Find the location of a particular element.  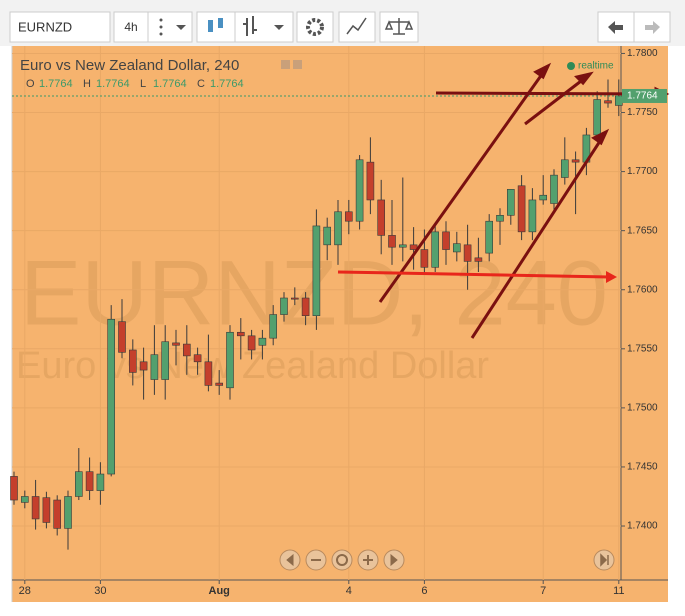

settings-button is located at coordinates (315, 27).